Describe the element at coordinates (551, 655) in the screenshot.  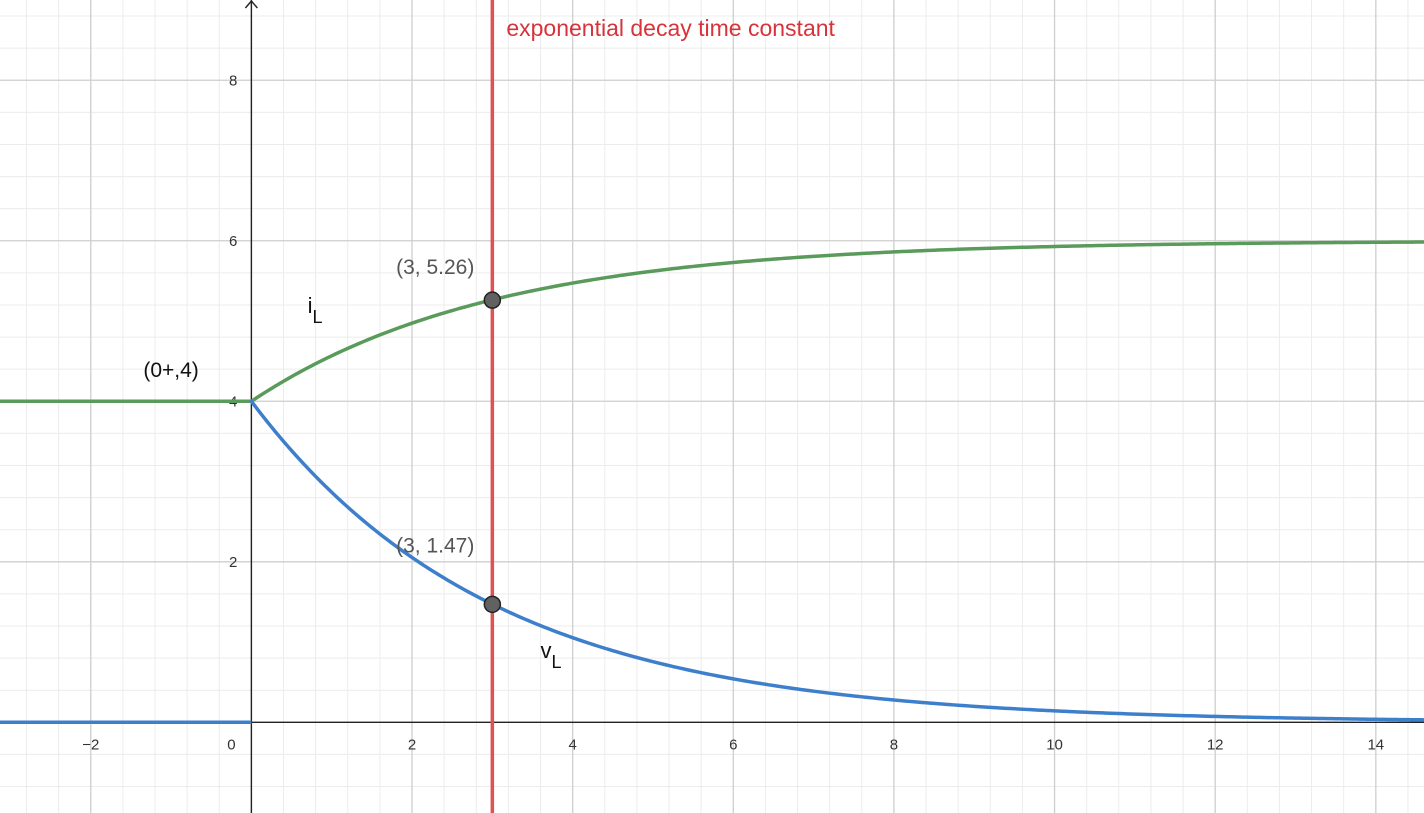
I see `series-vL-label: vL` at that location.